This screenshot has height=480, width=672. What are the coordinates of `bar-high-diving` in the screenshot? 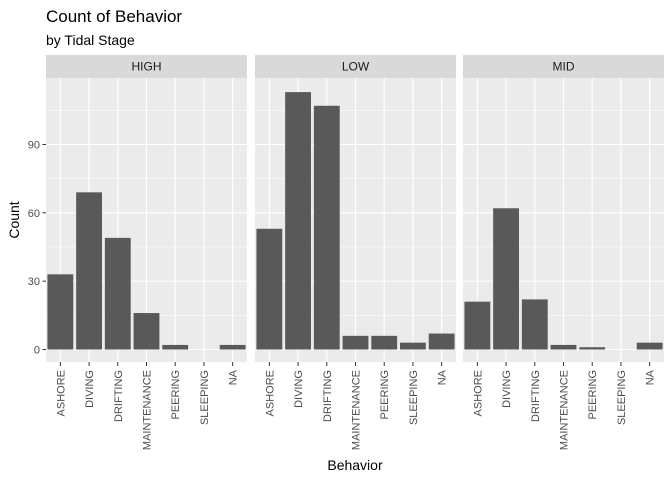 It's located at (89, 271).